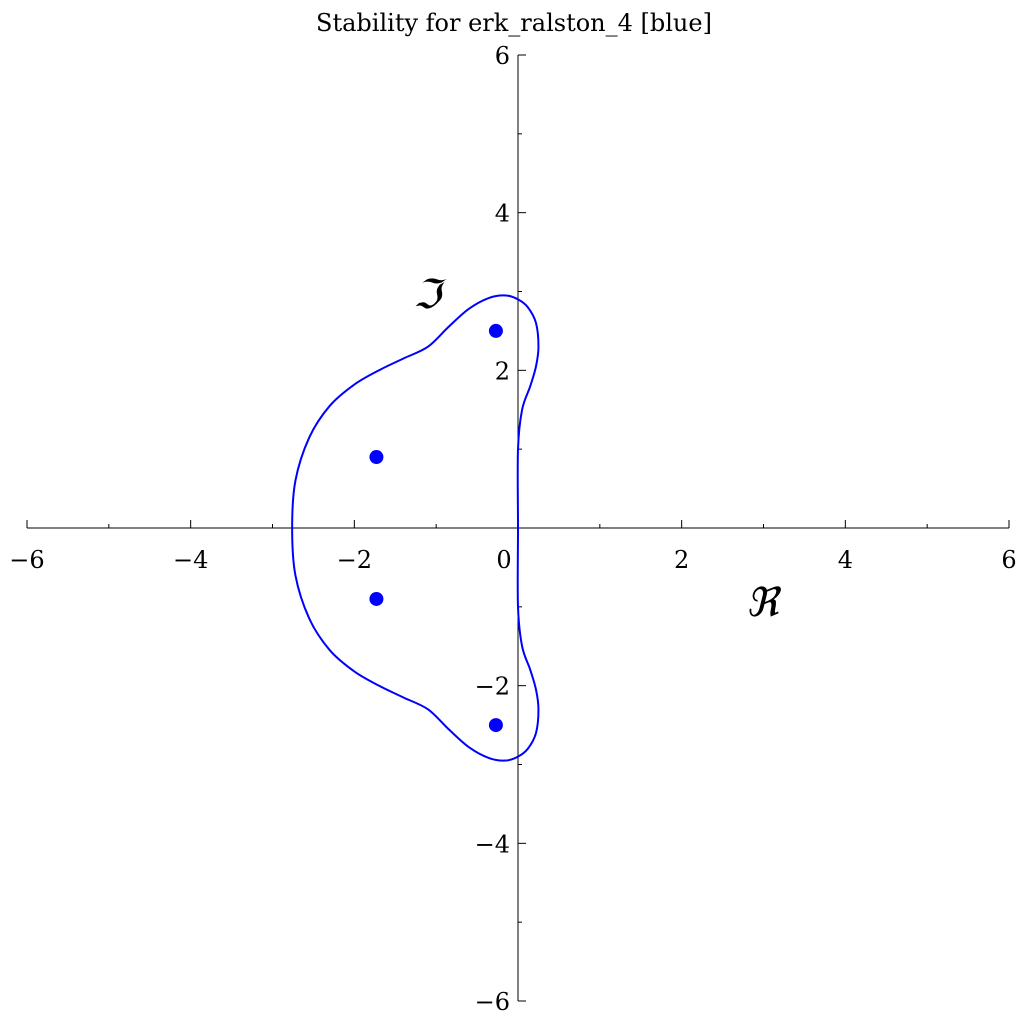  What do you see at coordinates (514, 23) in the screenshot?
I see `chart-title: Stability for erk_ralston_4 [blue]` at bounding box center [514, 23].